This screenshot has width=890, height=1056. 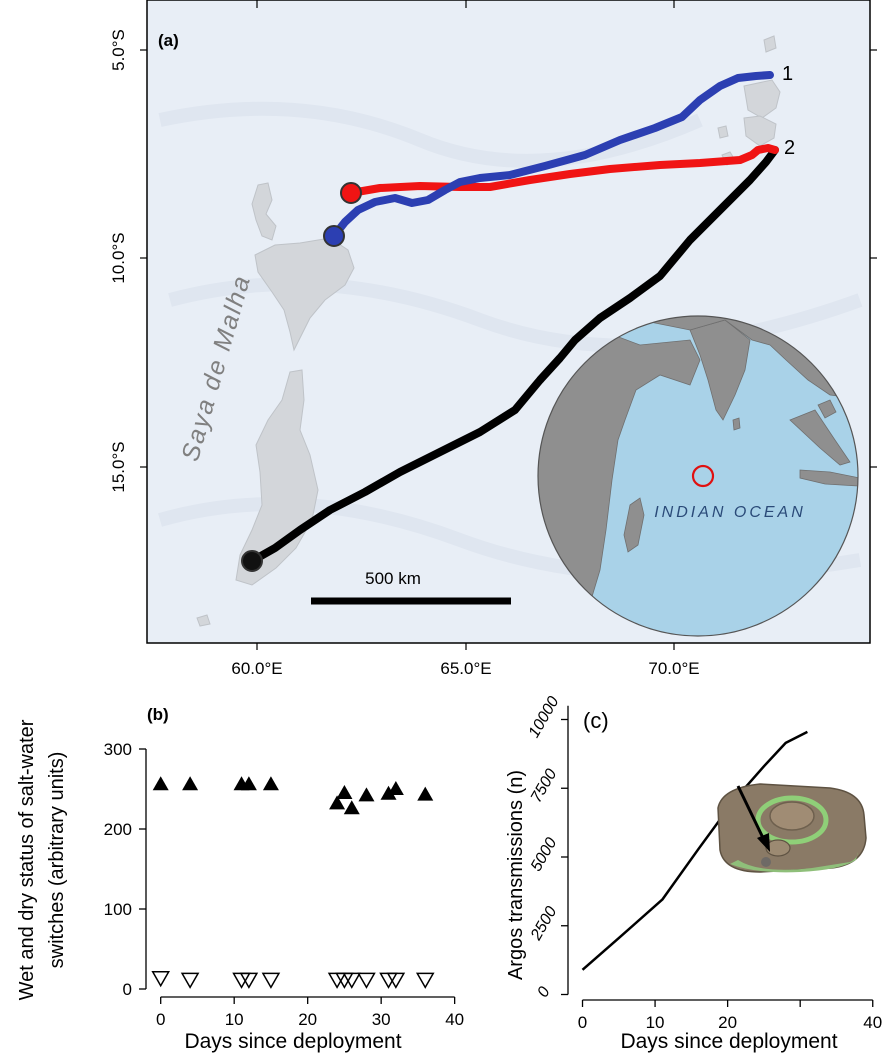 I want to click on tag-dome, so click(x=792, y=816).